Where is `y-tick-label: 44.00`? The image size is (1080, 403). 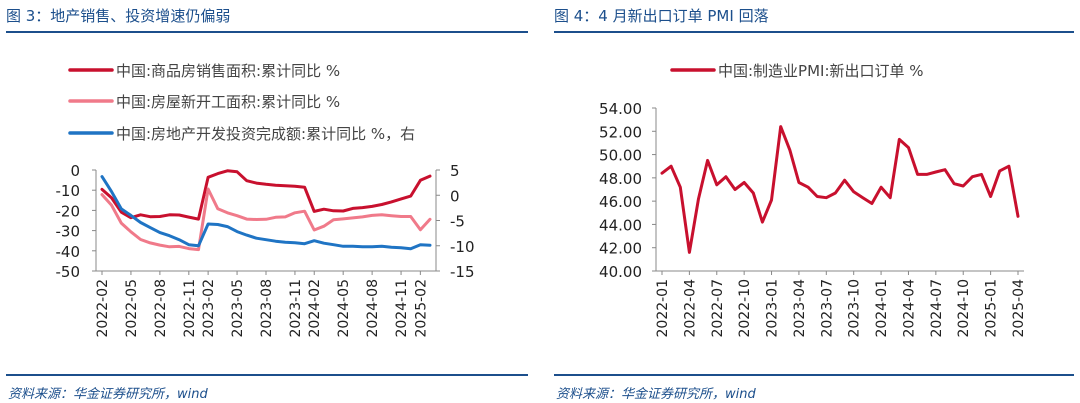 y-tick-label: 44.00 is located at coordinates (620, 225).